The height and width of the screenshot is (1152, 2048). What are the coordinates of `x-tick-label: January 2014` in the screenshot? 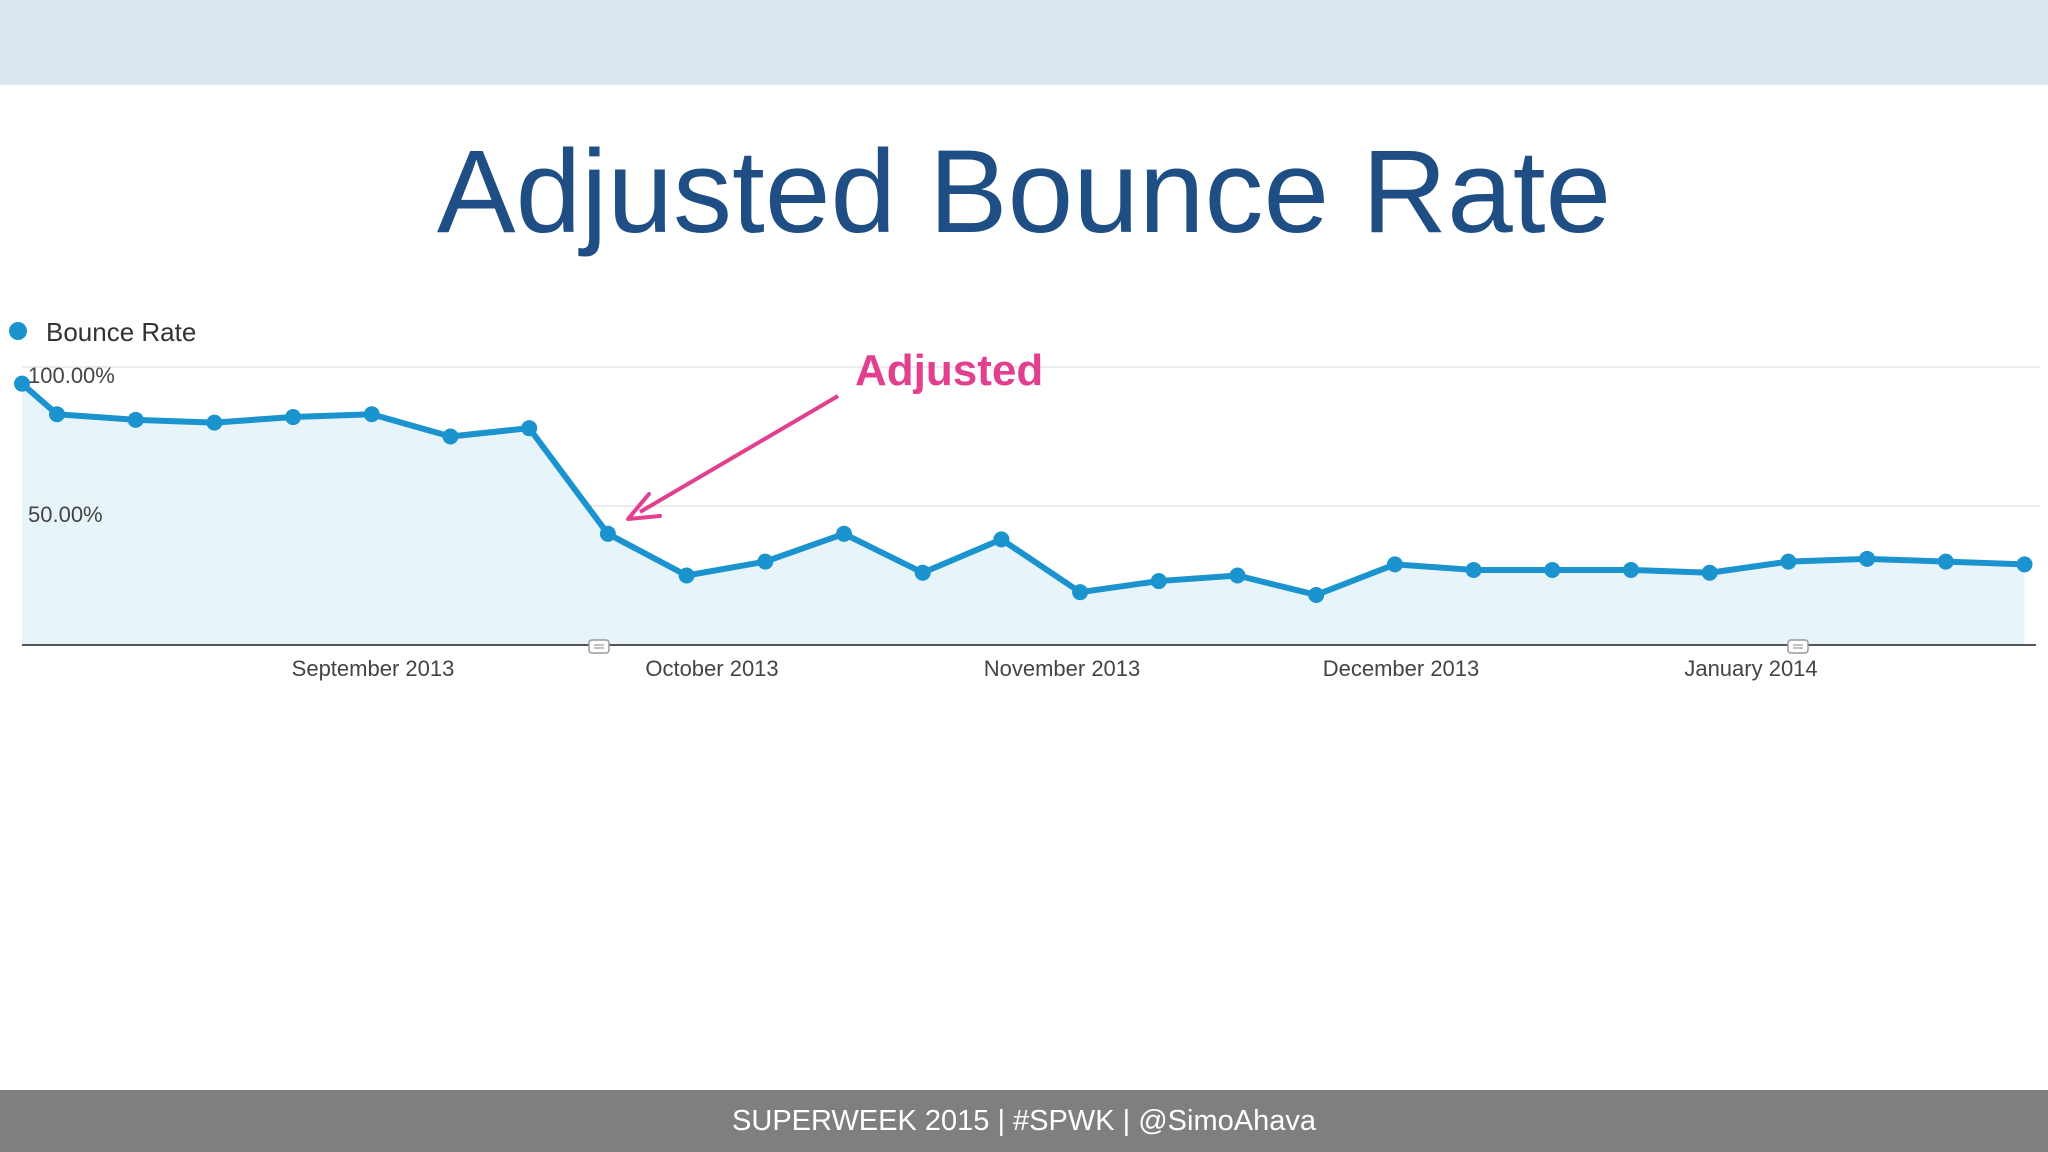 It's located at (1750, 668).